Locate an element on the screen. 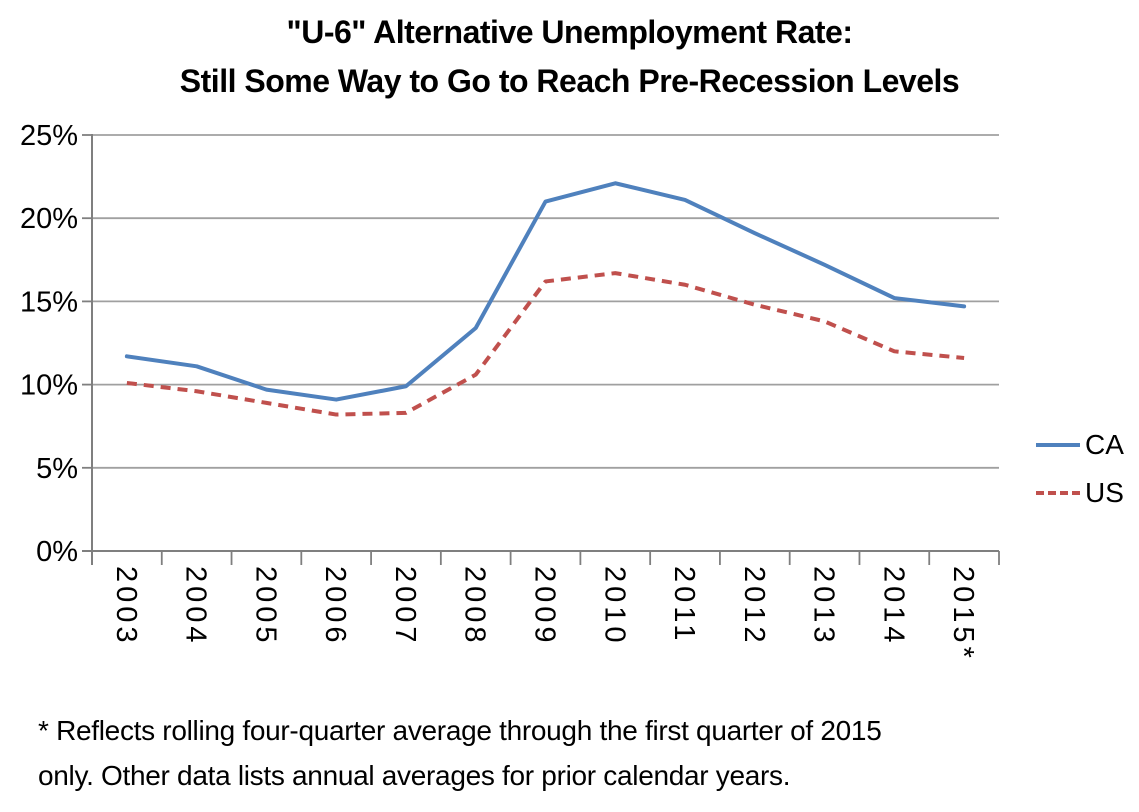 The image size is (1139, 812). x-tick-label: 2009 is located at coordinates (545, 606).